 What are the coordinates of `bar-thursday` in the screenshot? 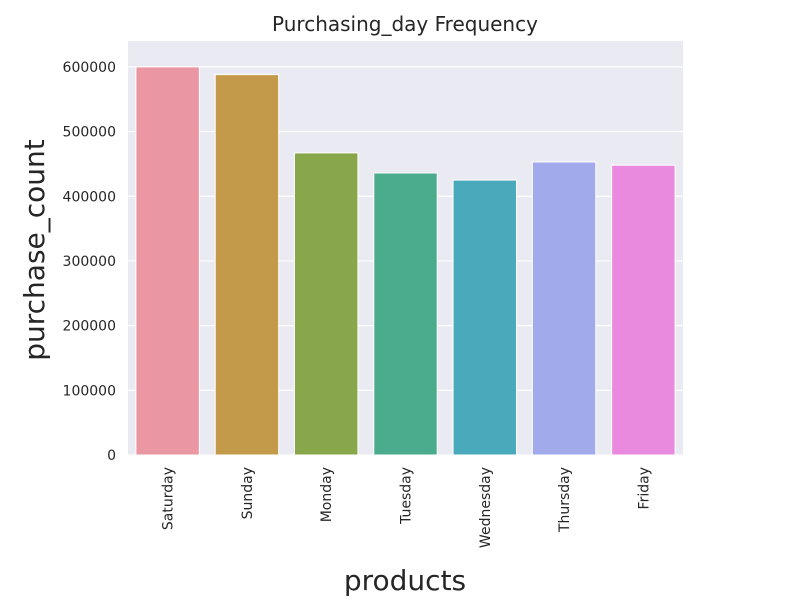 It's located at (564, 308).